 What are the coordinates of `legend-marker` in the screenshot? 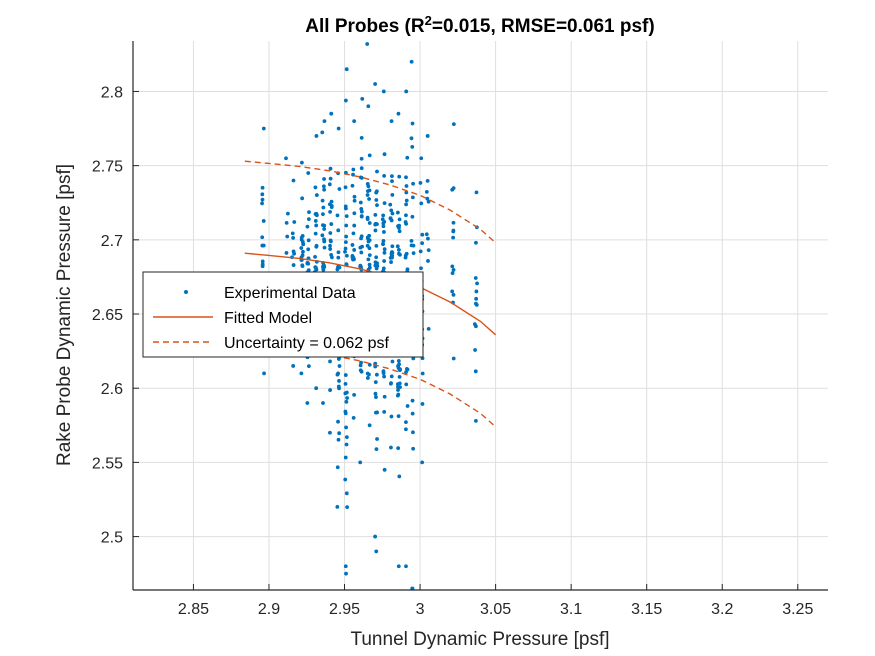 It's located at (186, 292).